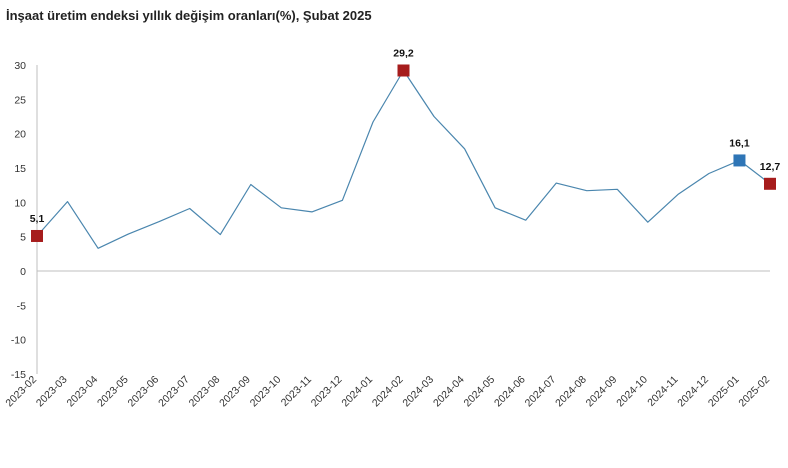  I want to click on x-tick-label: 2023-05, so click(113, 392).